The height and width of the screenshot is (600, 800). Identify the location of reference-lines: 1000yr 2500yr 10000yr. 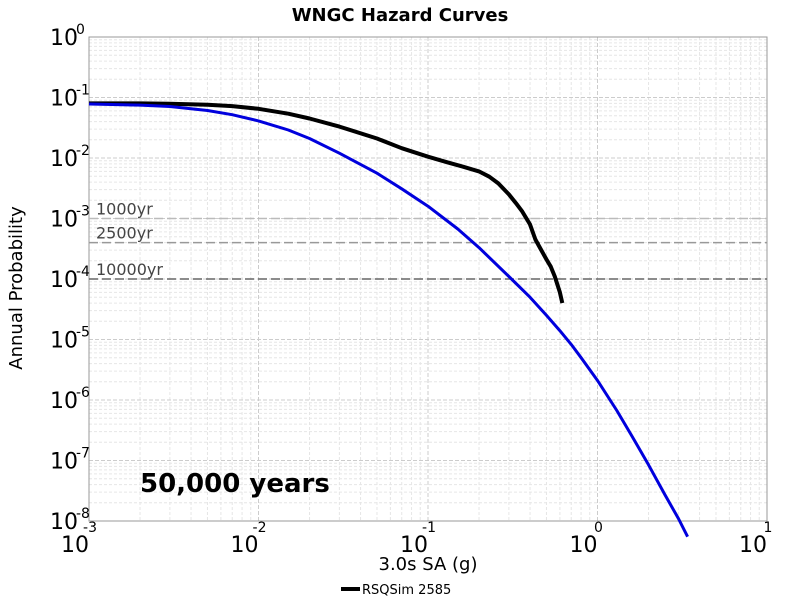
(428, 240).